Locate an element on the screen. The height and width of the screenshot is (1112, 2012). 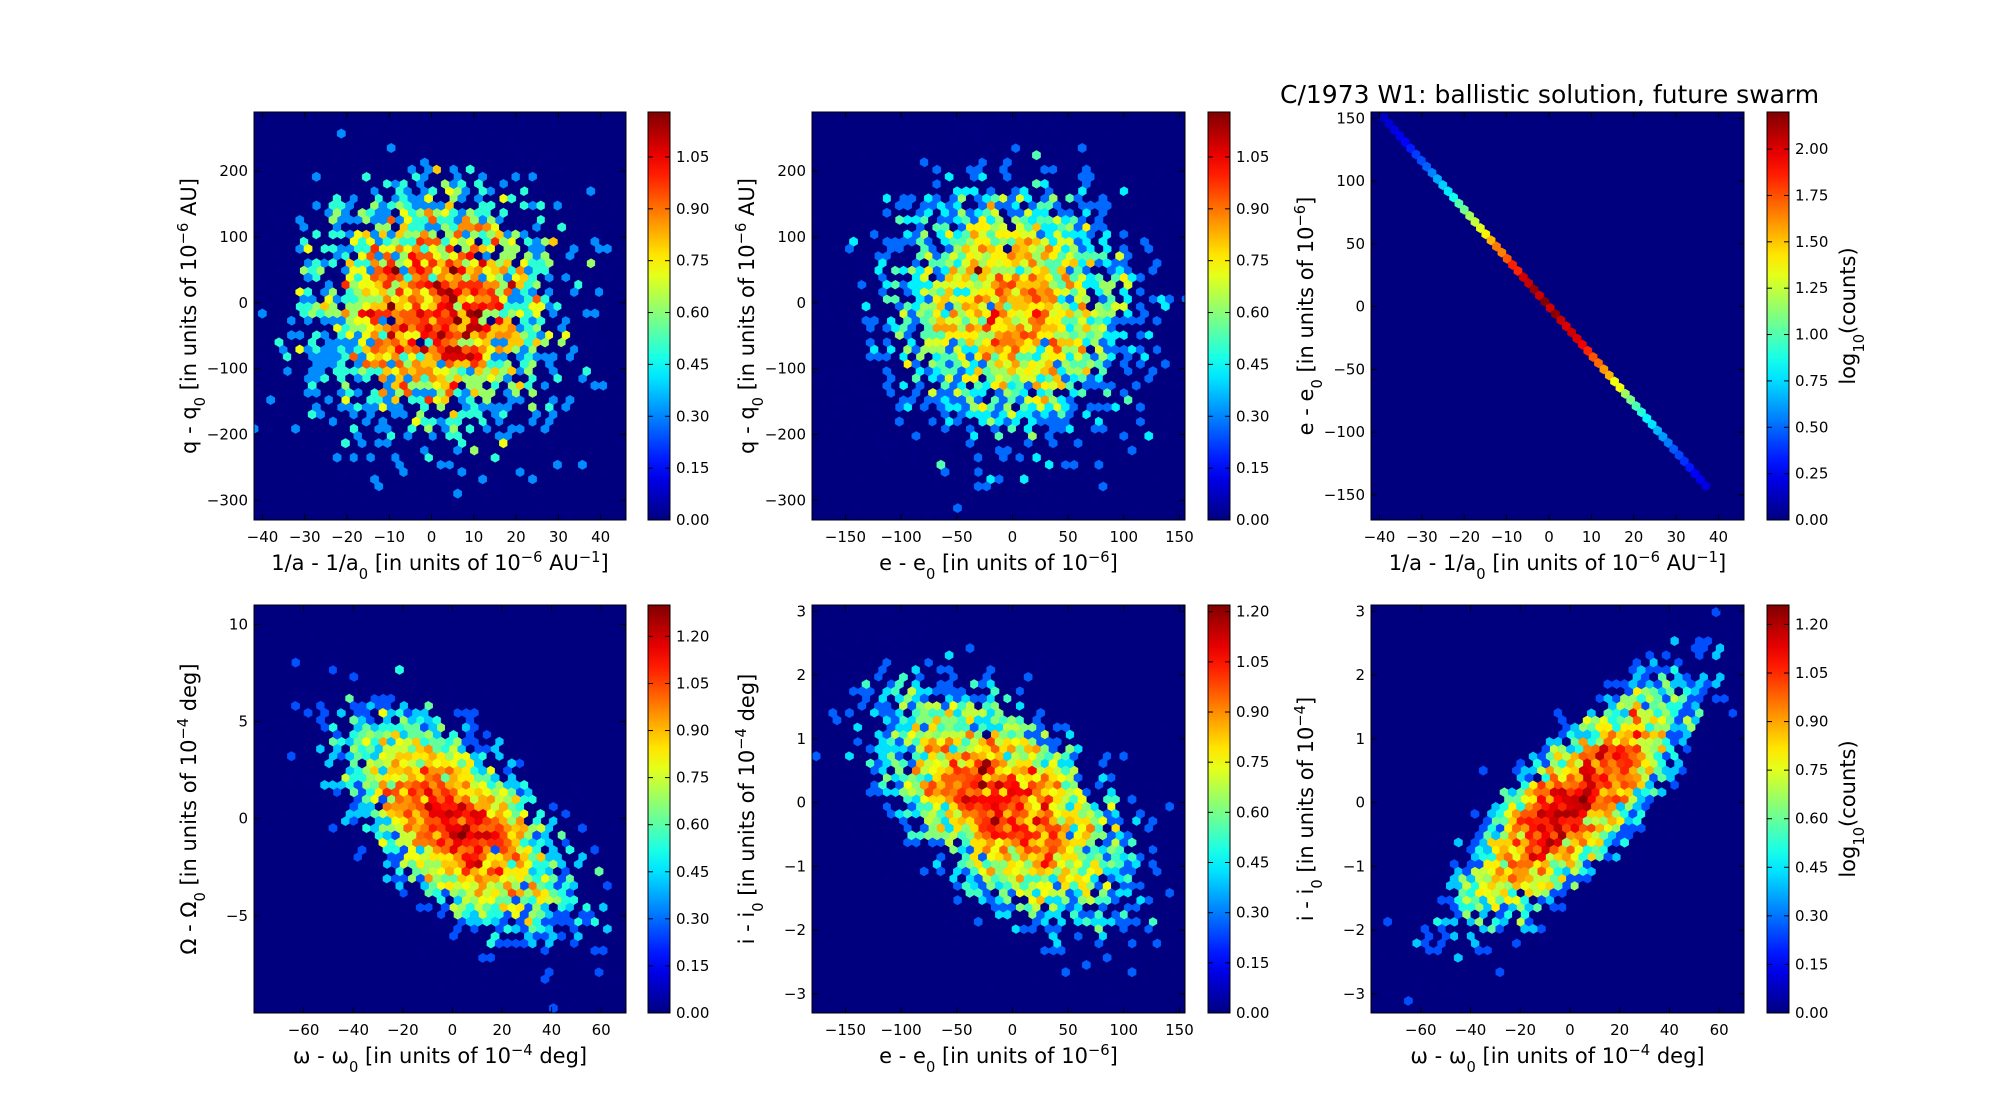
colorbar-tick-label: 2.00 is located at coordinates (1811, 149).